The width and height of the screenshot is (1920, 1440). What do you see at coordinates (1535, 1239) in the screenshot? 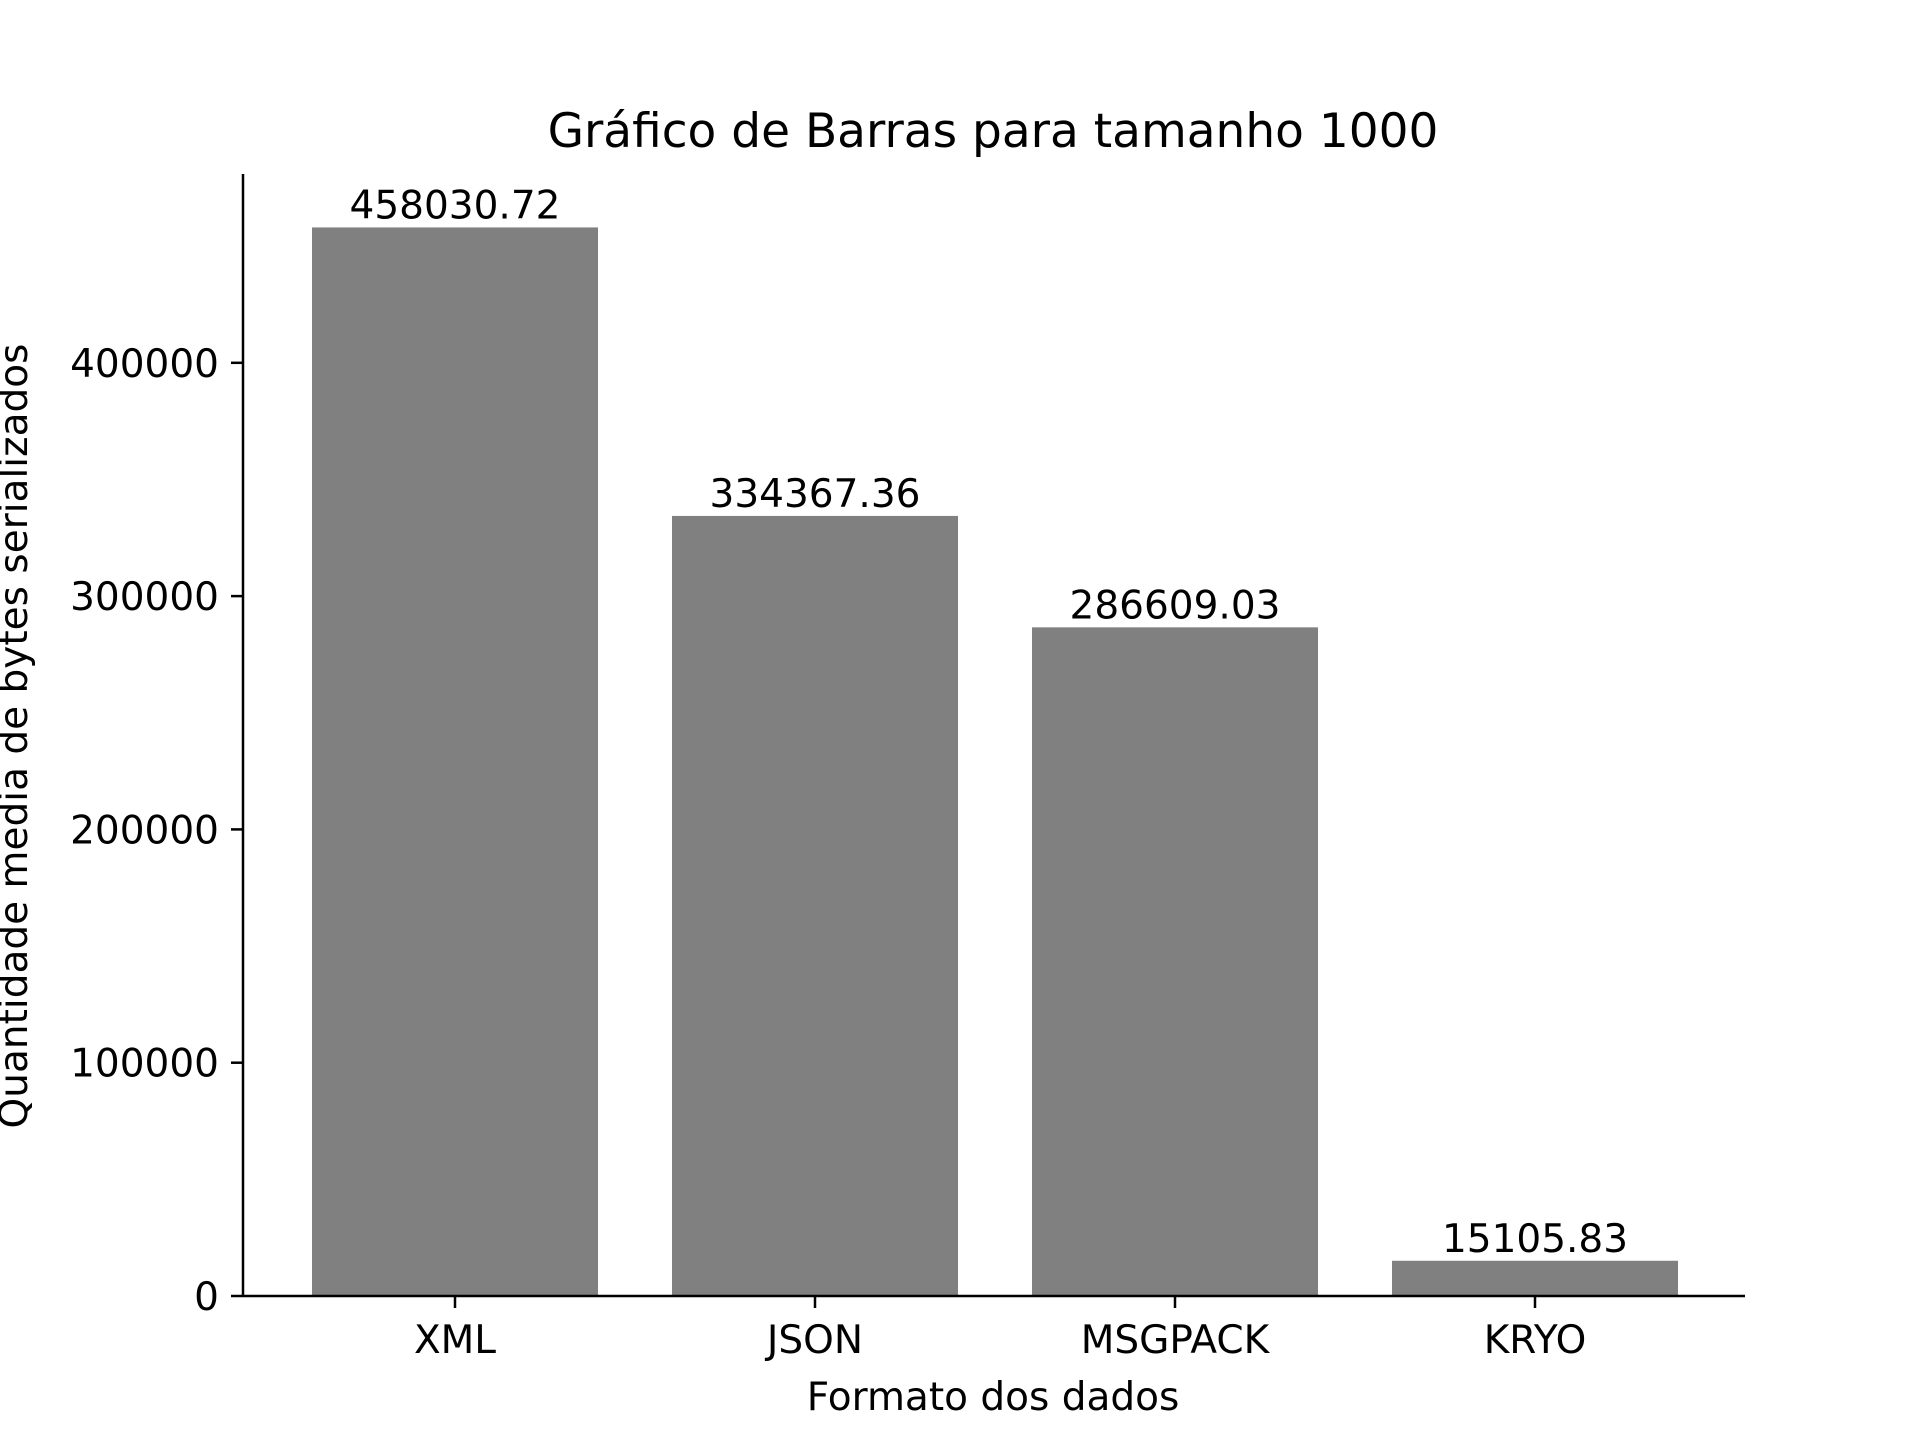
I see `bar-value-label: 15105.83` at bounding box center [1535, 1239].